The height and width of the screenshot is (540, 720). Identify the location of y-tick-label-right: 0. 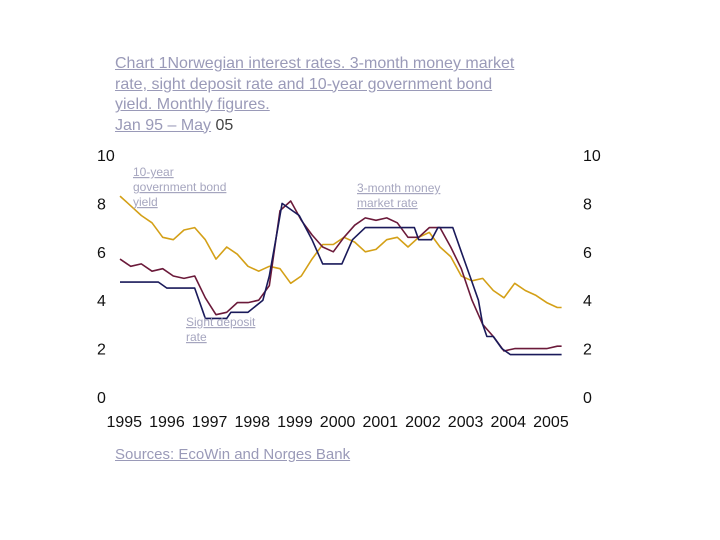
(587, 398).